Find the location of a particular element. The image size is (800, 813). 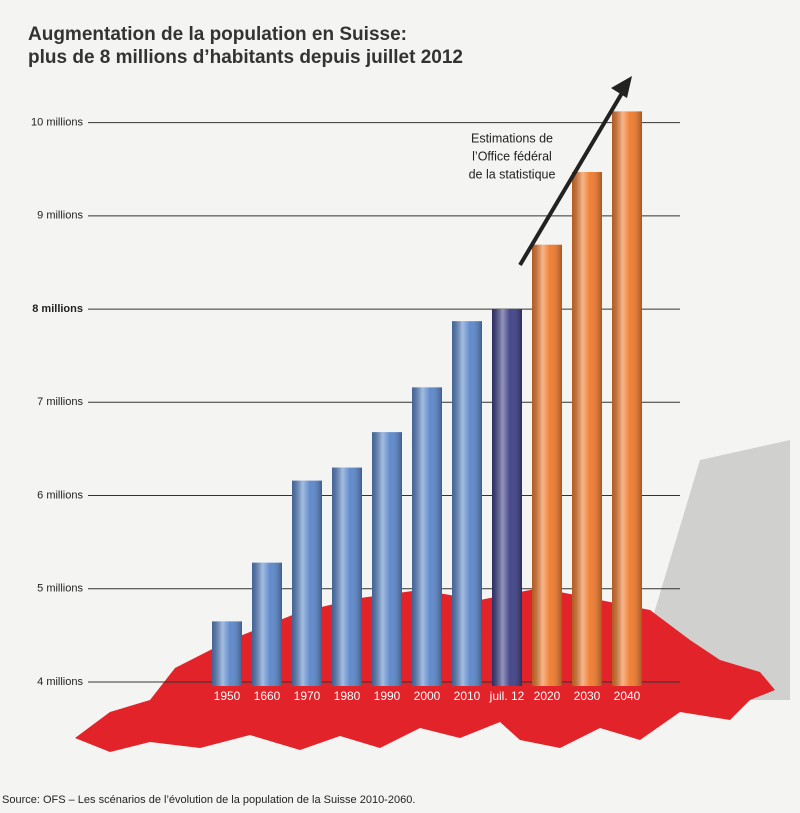

x-tick-label: 2010 is located at coordinates (467, 696).